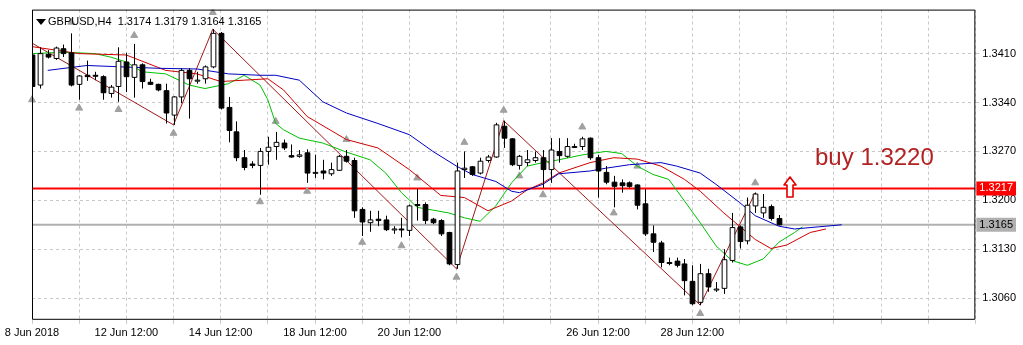  What do you see at coordinates (220, 332) in the screenshot?
I see `x-tick-label: 14 Jun 12:00` at bounding box center [220, 332].